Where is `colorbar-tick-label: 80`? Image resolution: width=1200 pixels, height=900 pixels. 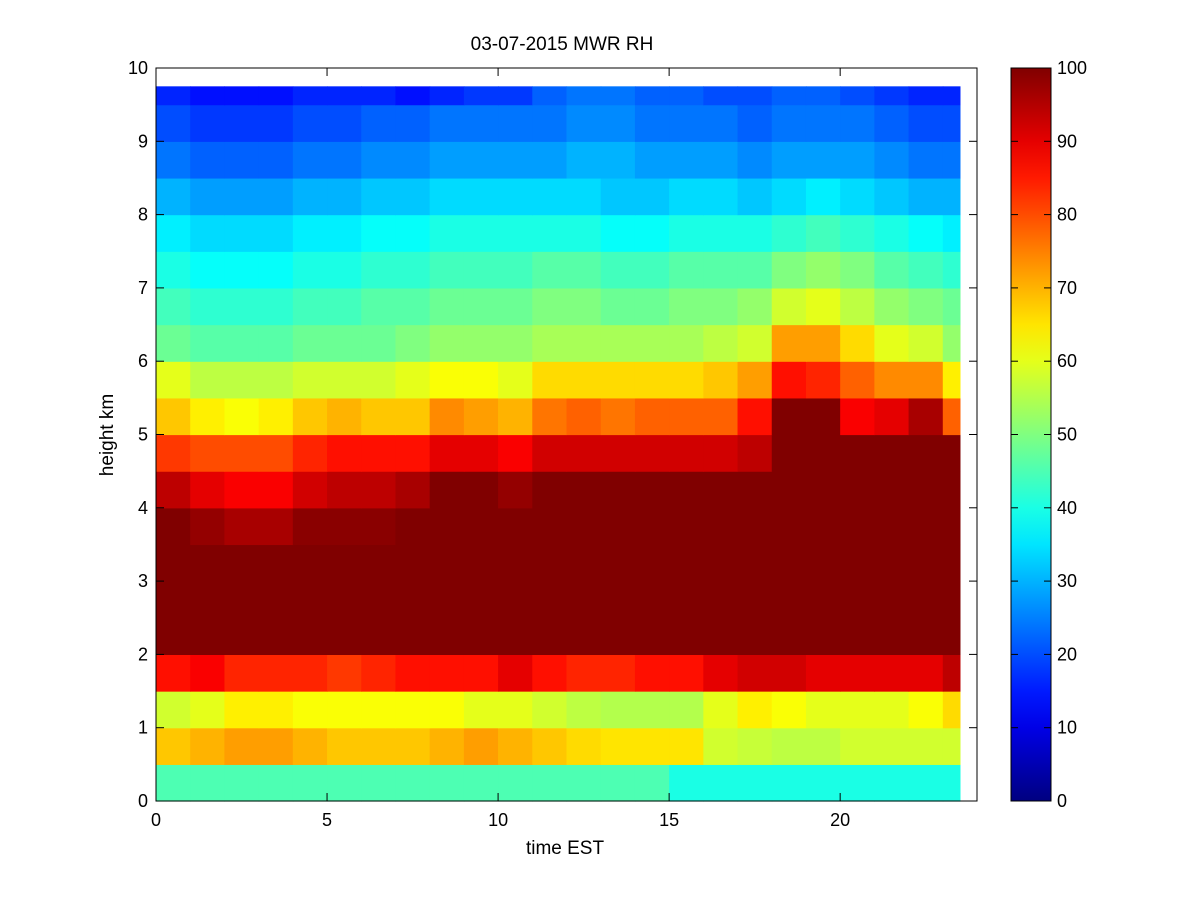
colorbar-tick-label: 80 is located at coordinates (1067, 215).